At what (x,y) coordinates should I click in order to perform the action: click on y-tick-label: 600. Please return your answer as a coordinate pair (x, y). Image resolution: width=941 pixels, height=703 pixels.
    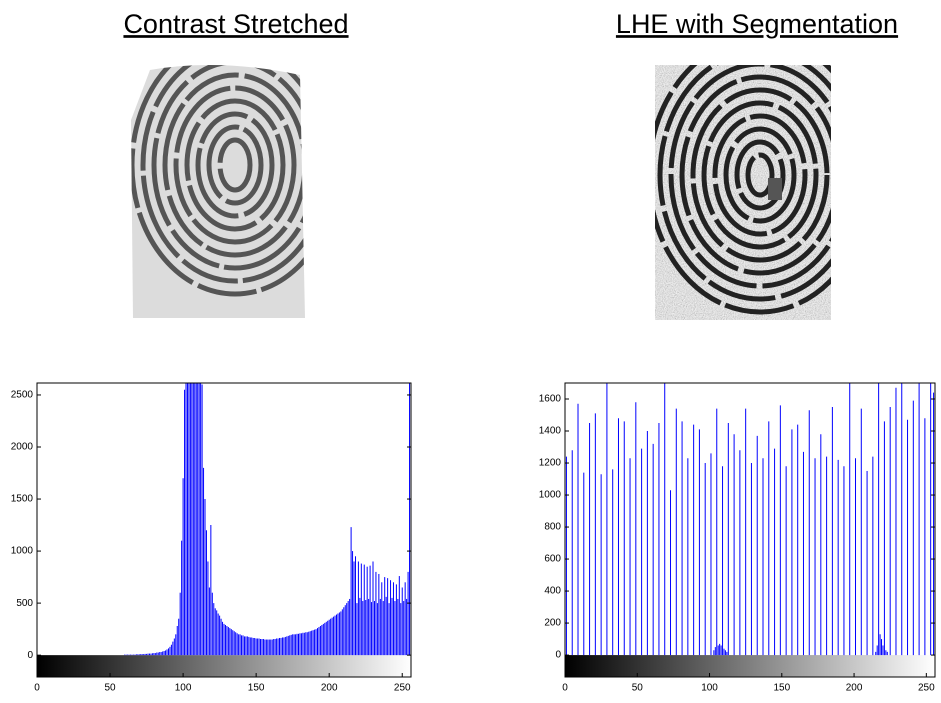
    Looking at the image, I should click on (552, 559).